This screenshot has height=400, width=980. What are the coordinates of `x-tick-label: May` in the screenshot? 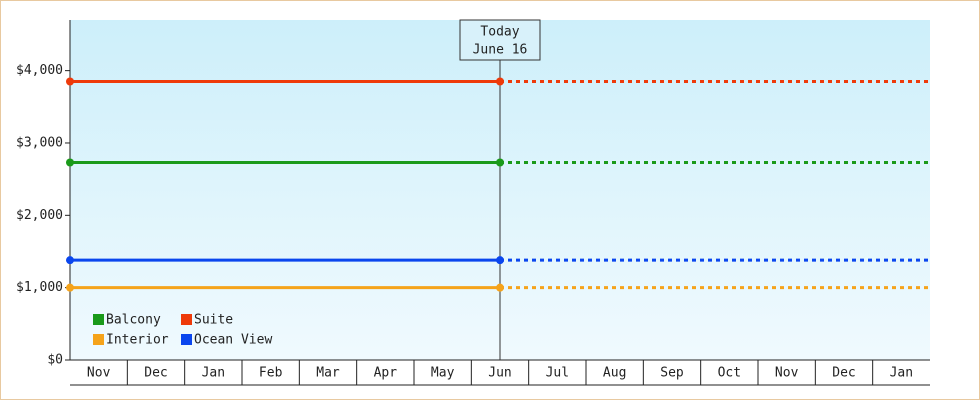 It's located at (443, 373).